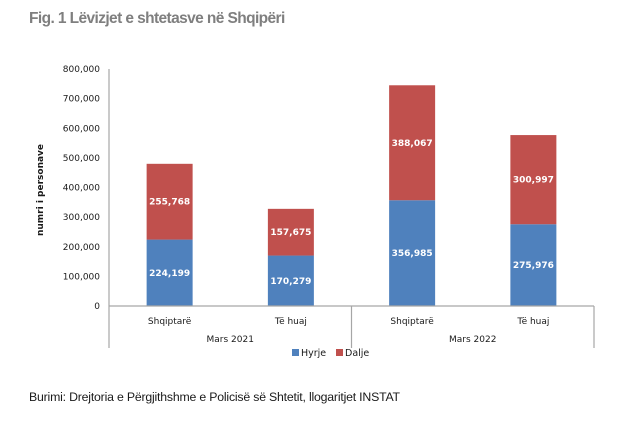  Describe the element at coordinates (81, 100) in the screenshot. I see `y-tick-label: 700,000` at that location.